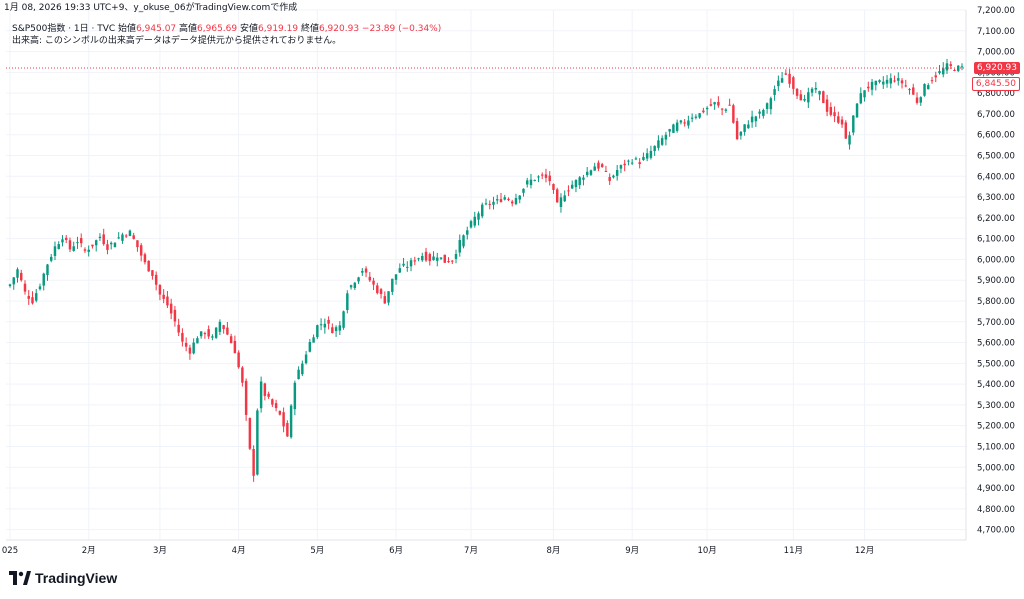 The width and height of the screenshot is (1024, 599). What do you see at coordinates (996, 32) in the screenshot?
I see `y-tick-label: 7,100.00` at bounding box center [996, 32].